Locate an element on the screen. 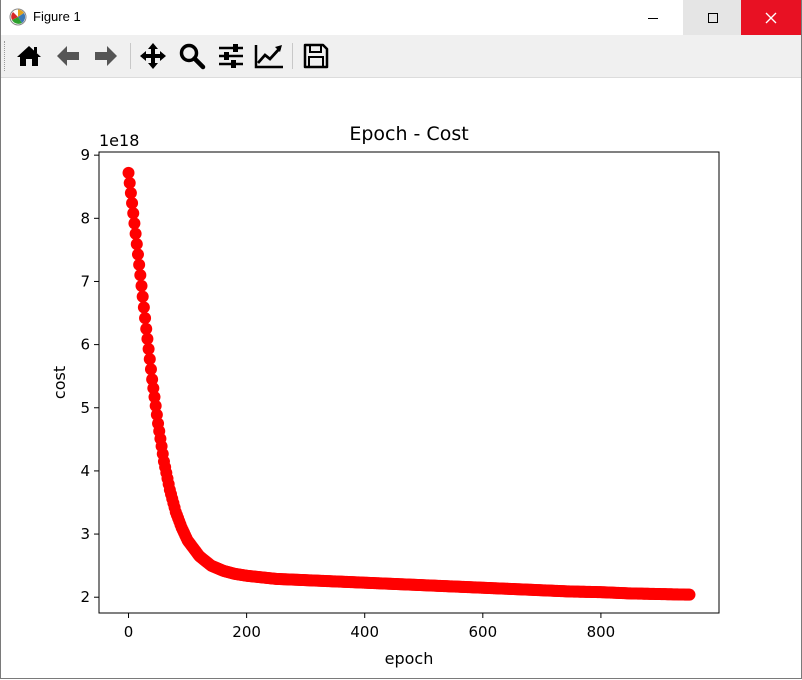 Image resolution: width=802 pixels, height=680 pixels. navigation-toolbar is located at coordinates (401, 56).